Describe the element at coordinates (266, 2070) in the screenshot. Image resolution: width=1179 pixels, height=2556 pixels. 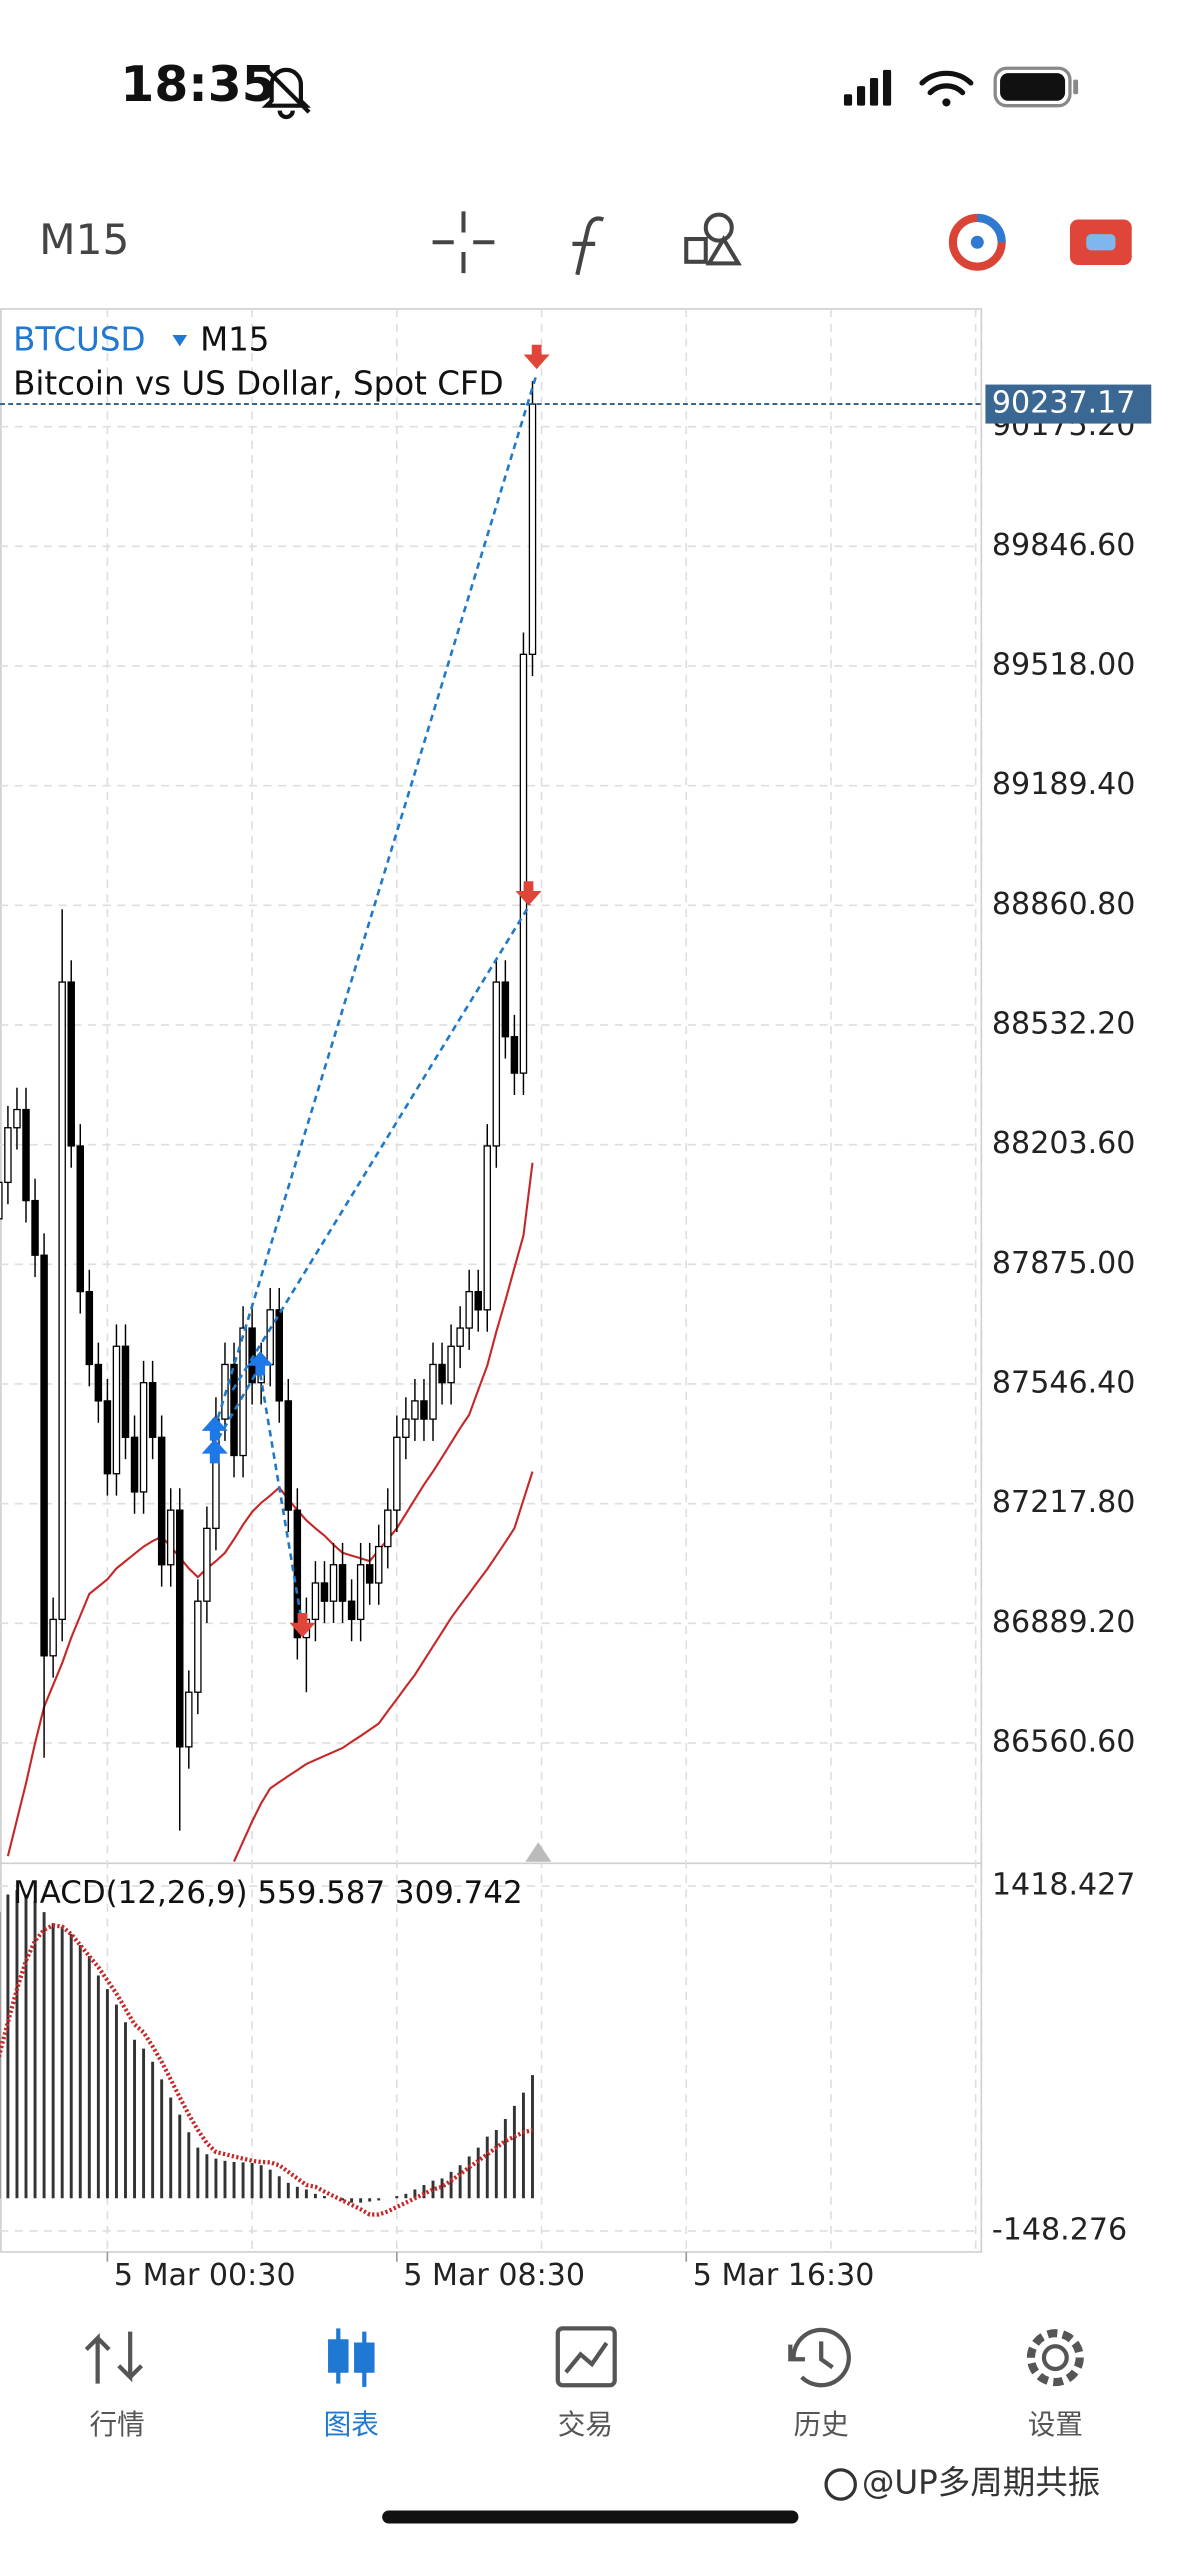
I see `signal-line` at that location.